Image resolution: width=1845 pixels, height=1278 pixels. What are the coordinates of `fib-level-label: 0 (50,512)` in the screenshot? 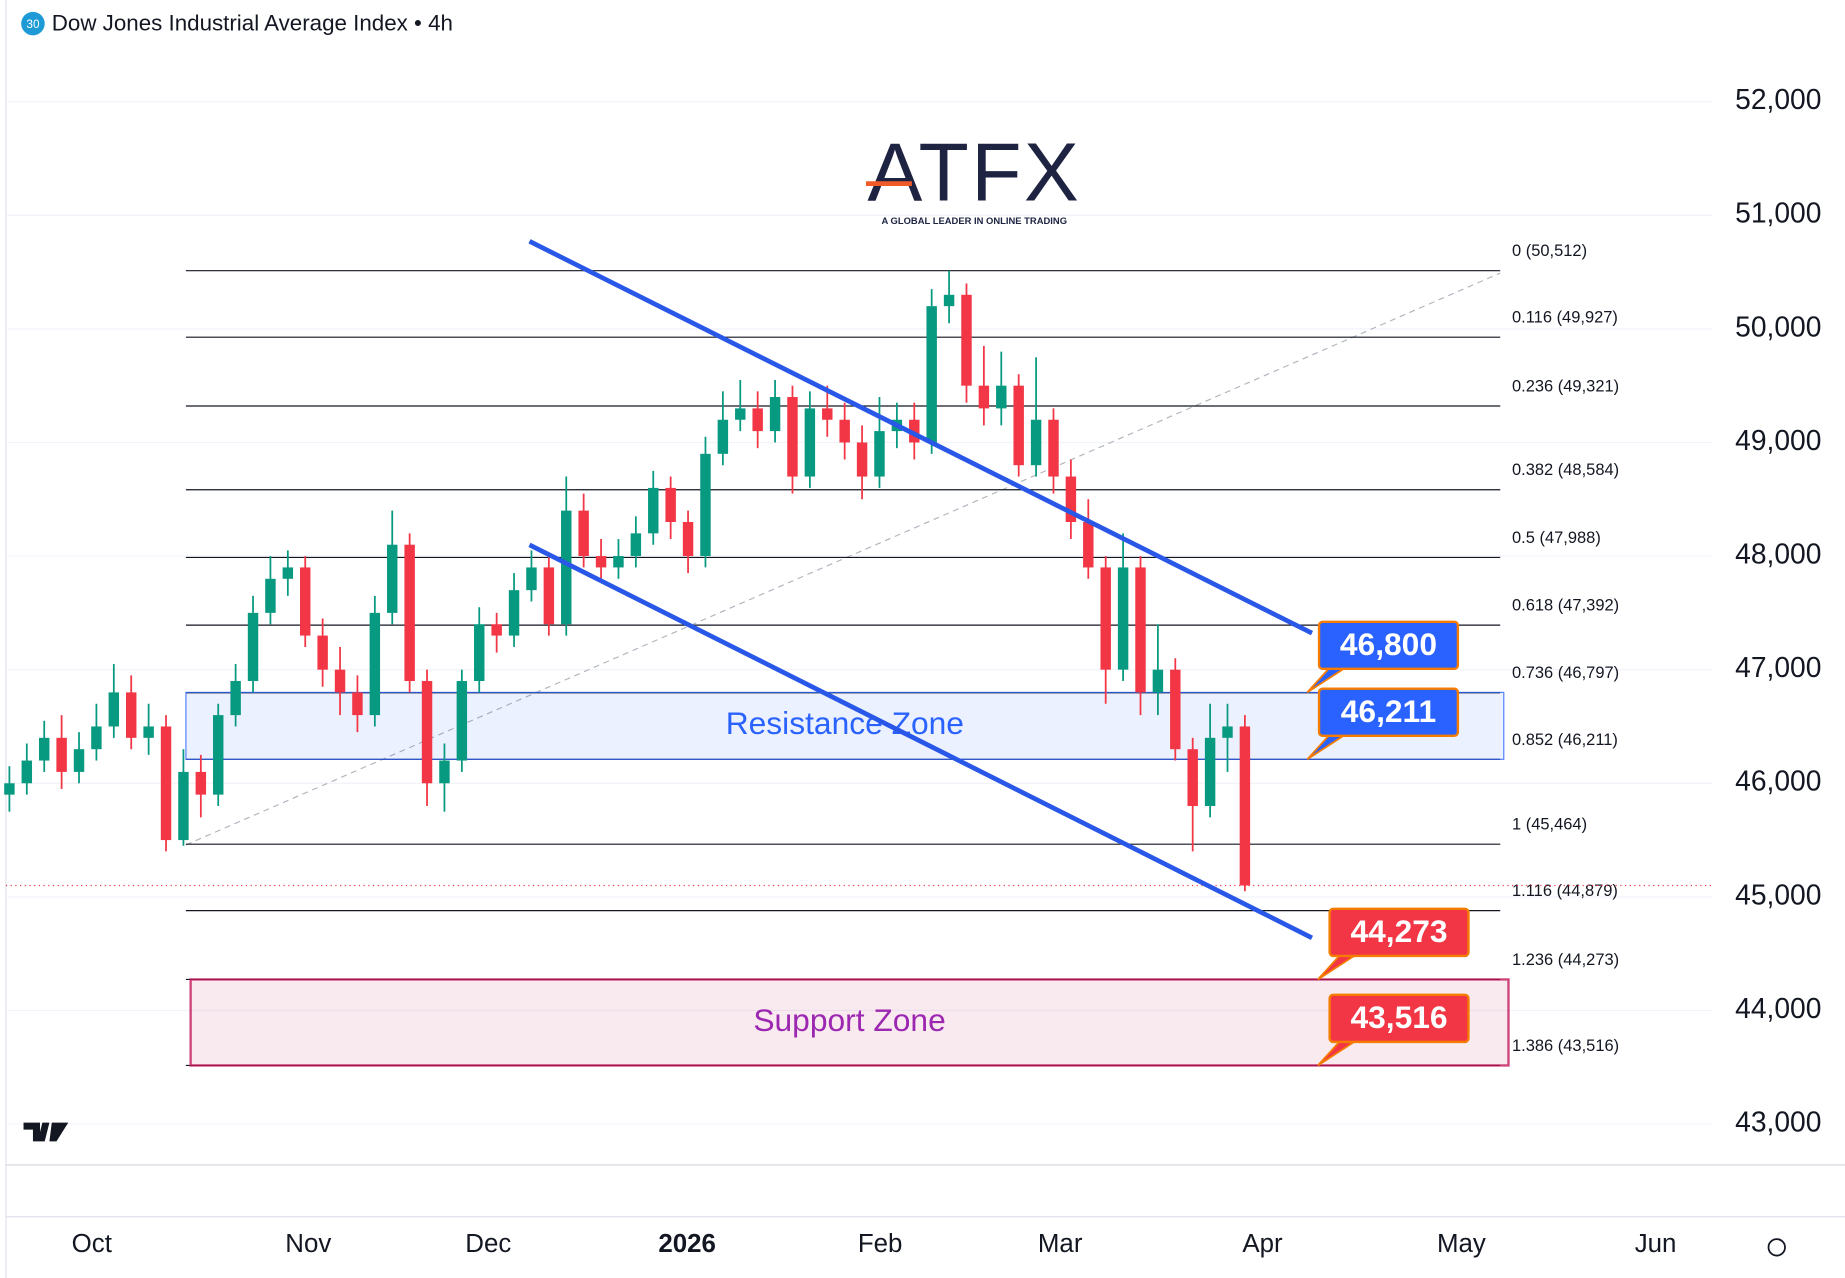 It's located at (1549, 251).